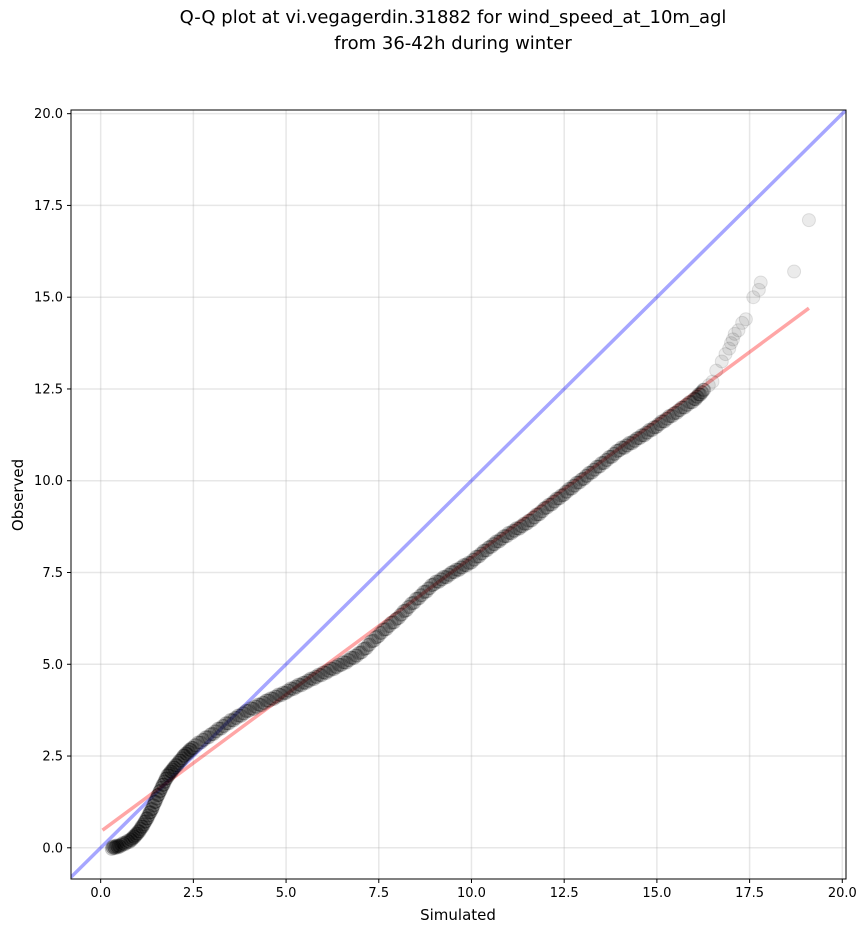  What do you see at coordinates (453, 43) in the screenshot?
I see `chart-title-line2: from 36-42h during winter` at bounding box center [453, 43].